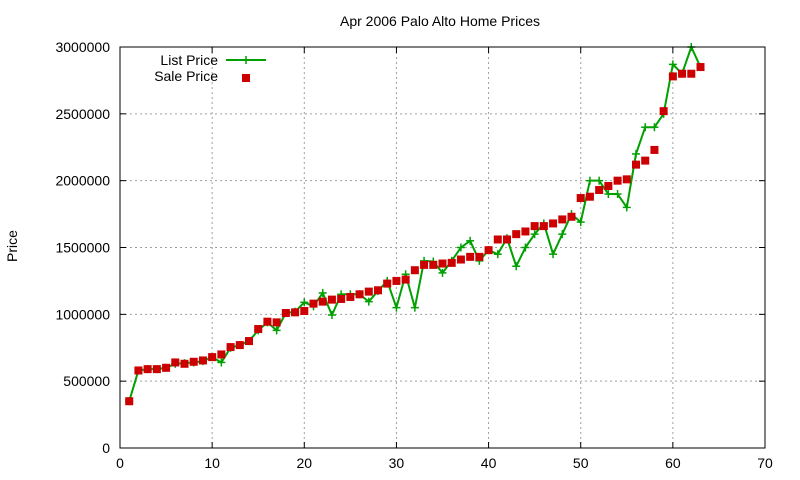  I want to click on x-tick-label: 60, so click(673, 463).